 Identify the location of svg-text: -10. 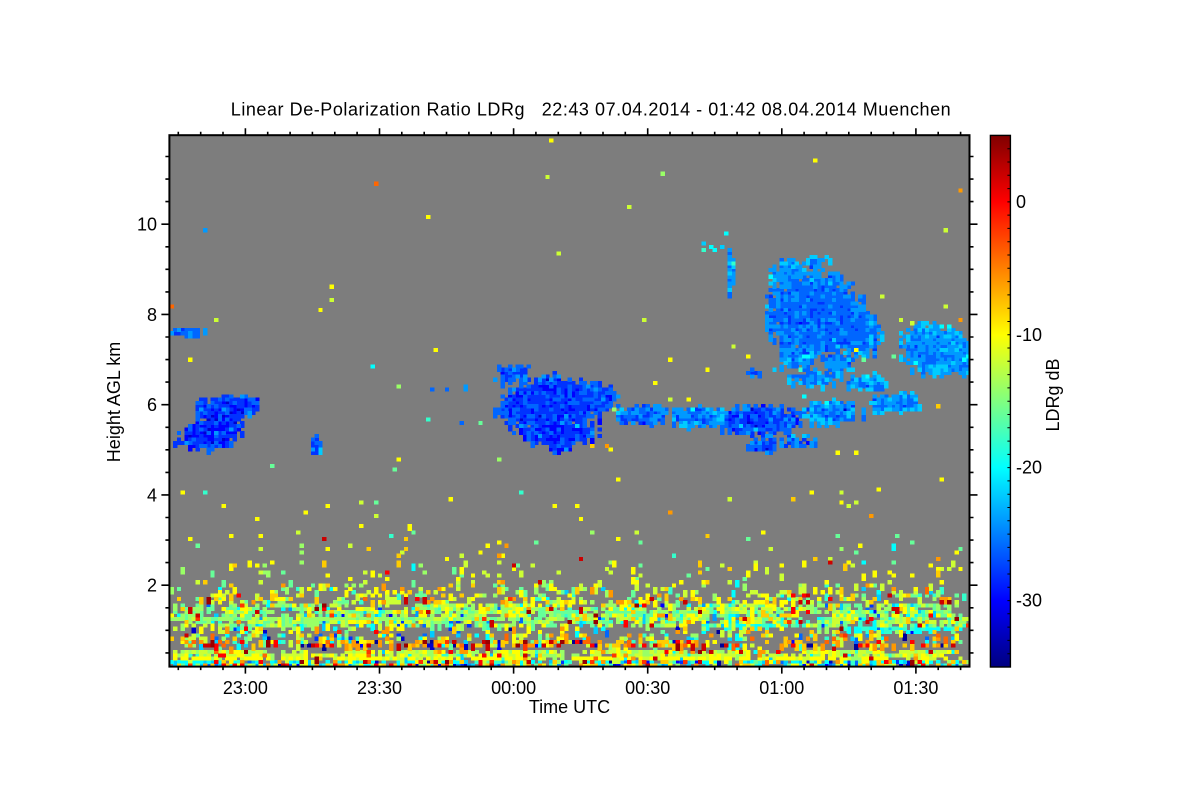
(1029, 335).